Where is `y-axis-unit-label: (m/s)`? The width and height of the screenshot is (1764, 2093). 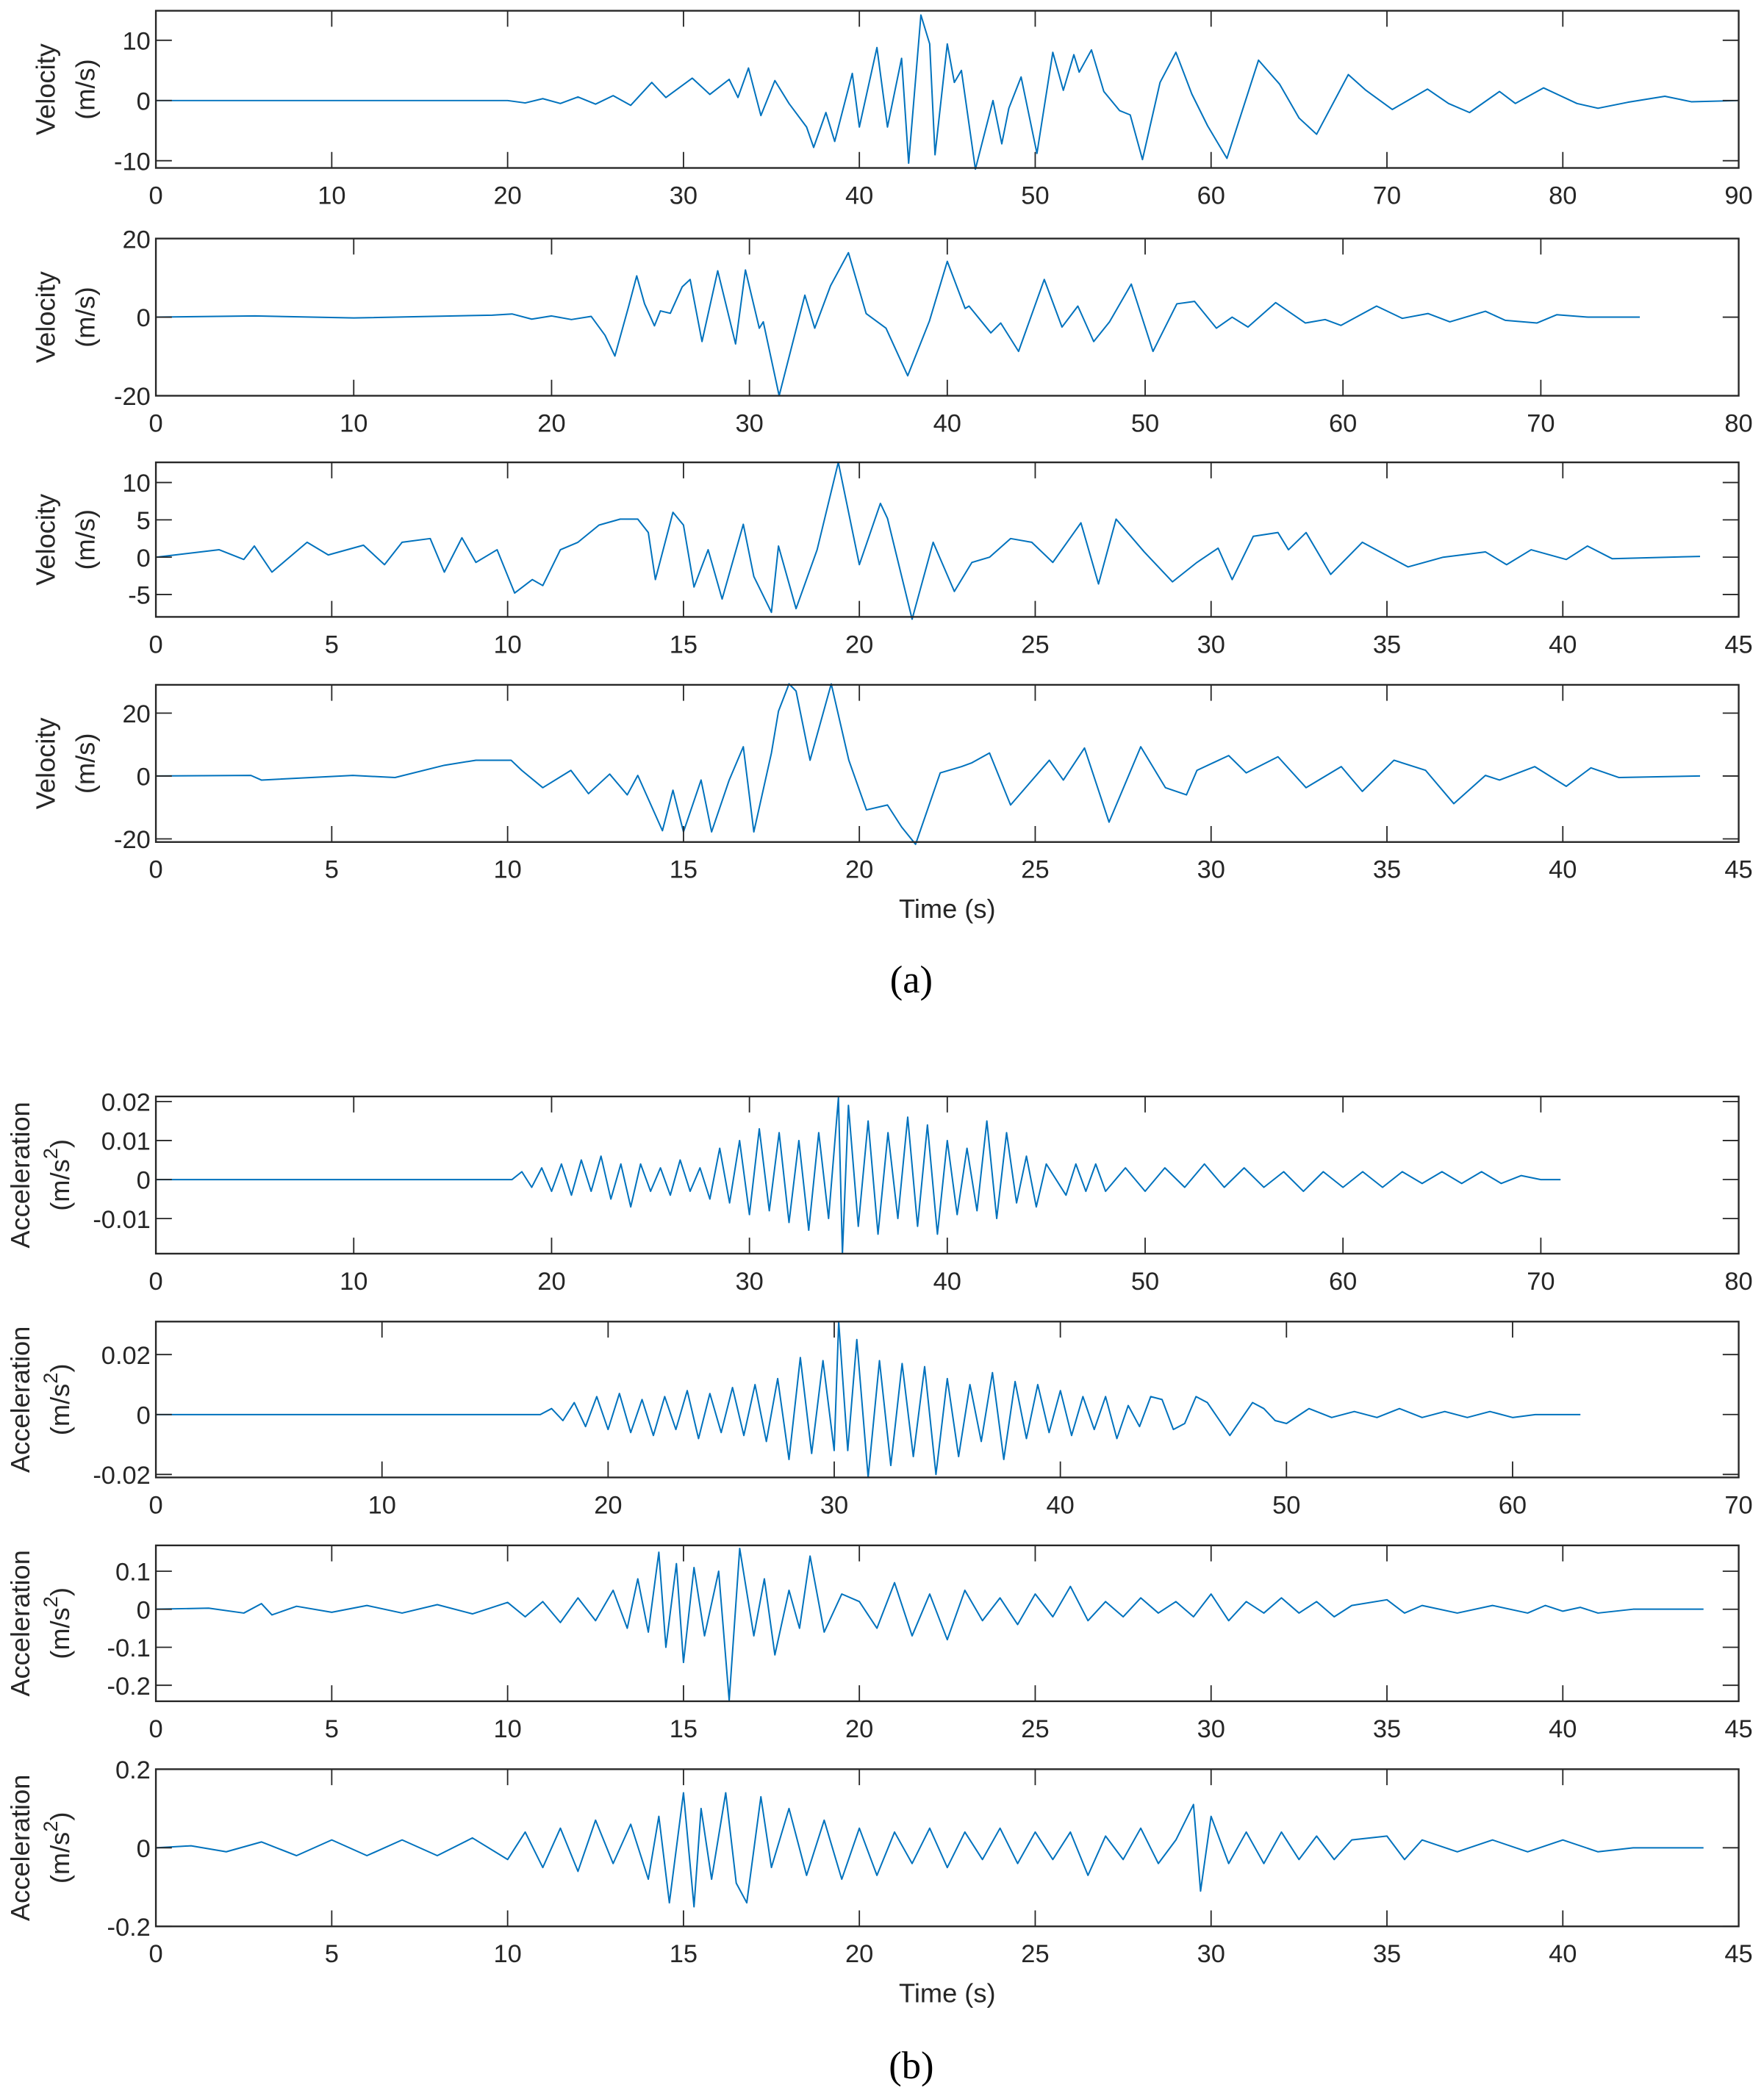 y-axis-unit-label: (m/s) is located at coordinates (86, 89).